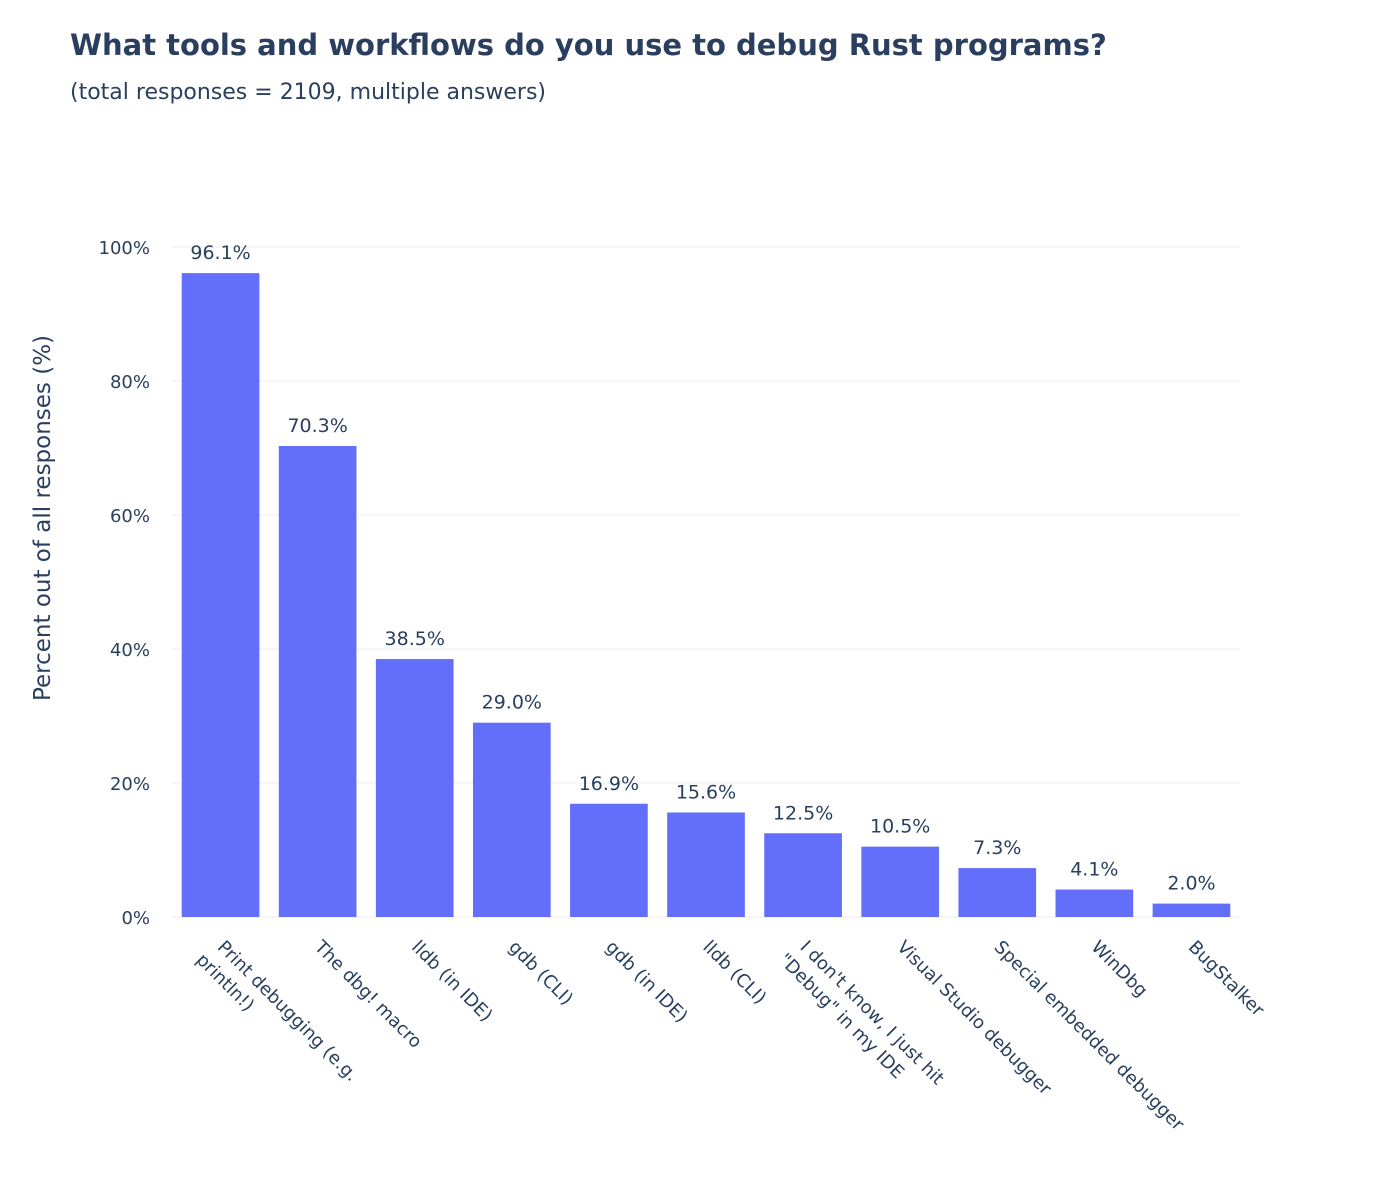 The width and height of the screenshot is (1400, 1200). I want to click on x-tick-label-line: Special embedded debugger, so click(1089, 1036).